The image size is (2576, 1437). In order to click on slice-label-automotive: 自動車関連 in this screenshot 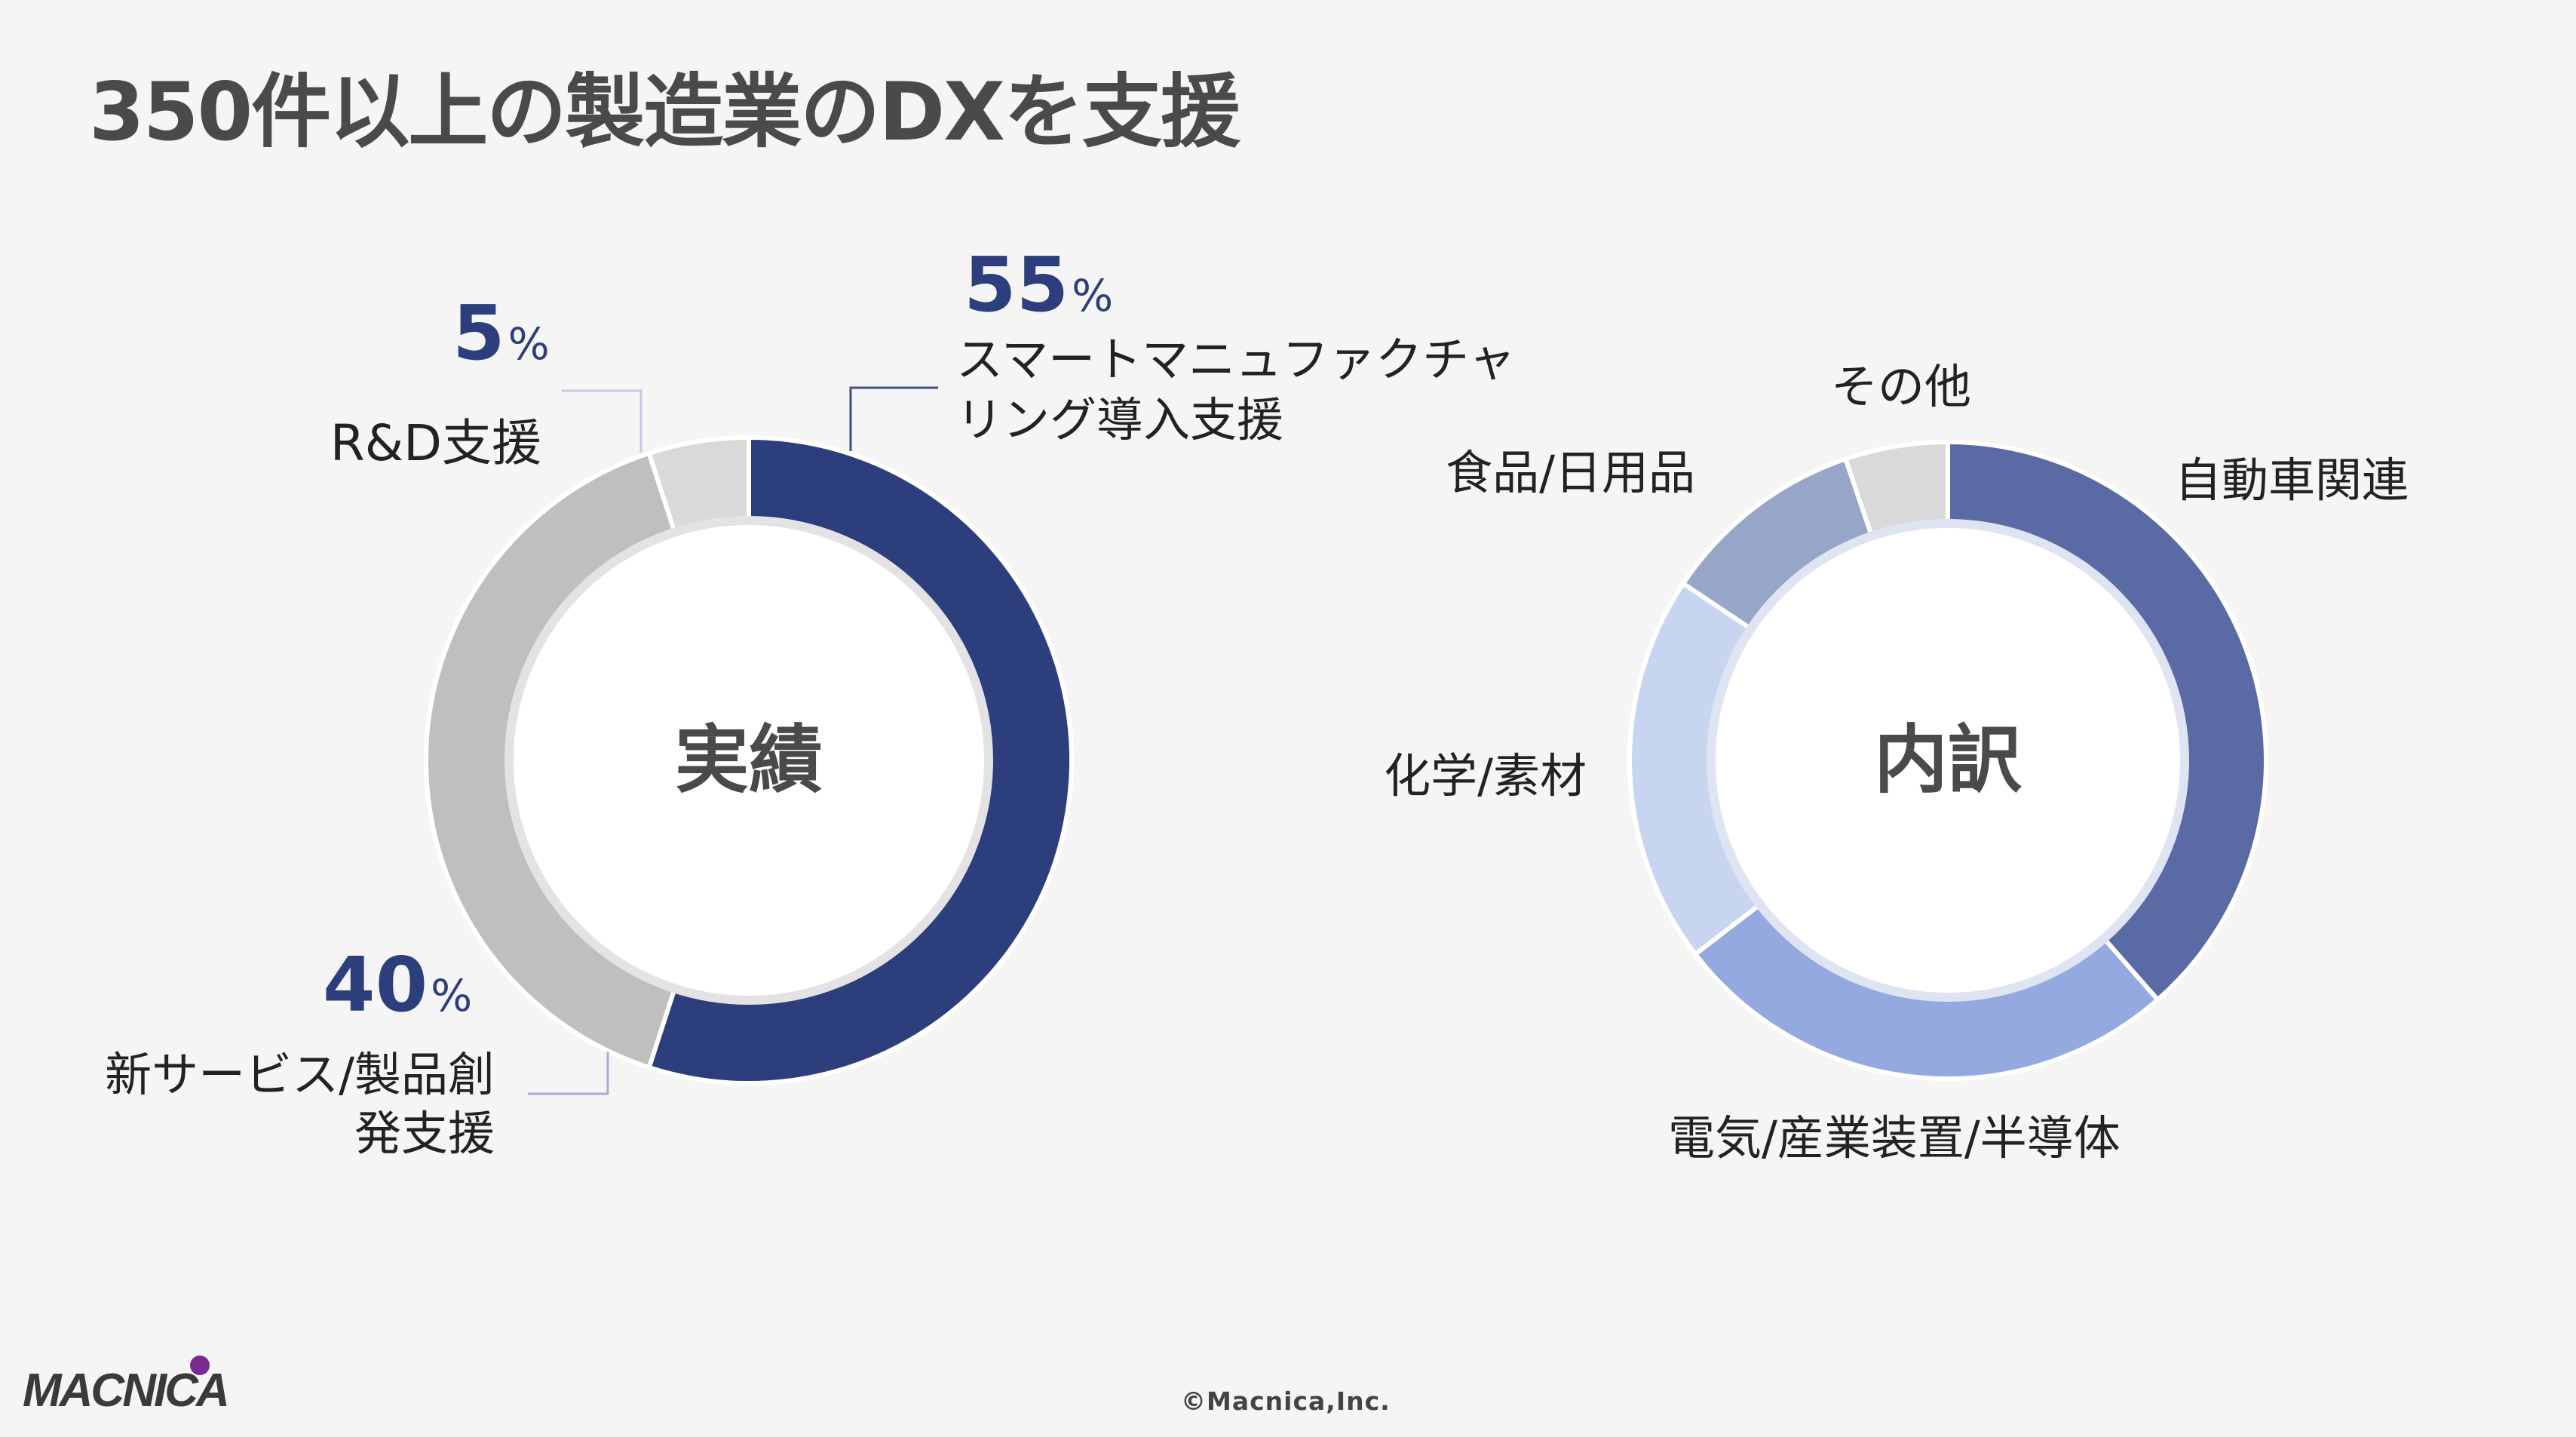, I will do `click(2292, 480)`.